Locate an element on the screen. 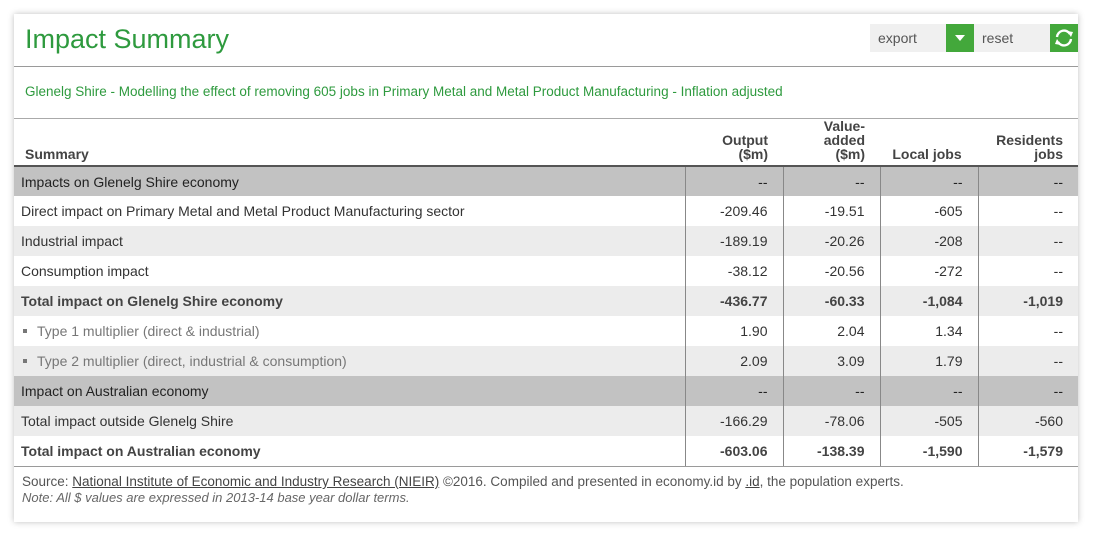  toolbar: export reset is located at coordinates (974, 38).